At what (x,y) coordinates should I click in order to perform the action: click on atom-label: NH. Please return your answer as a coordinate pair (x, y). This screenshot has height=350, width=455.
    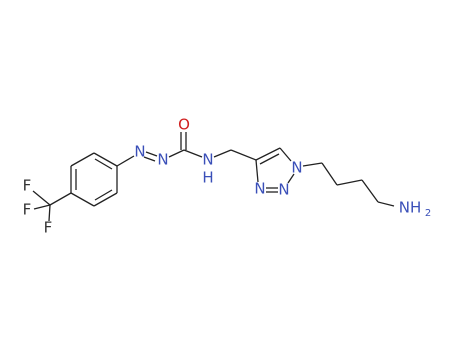
    Looking at the image, I should click on (410, 208).